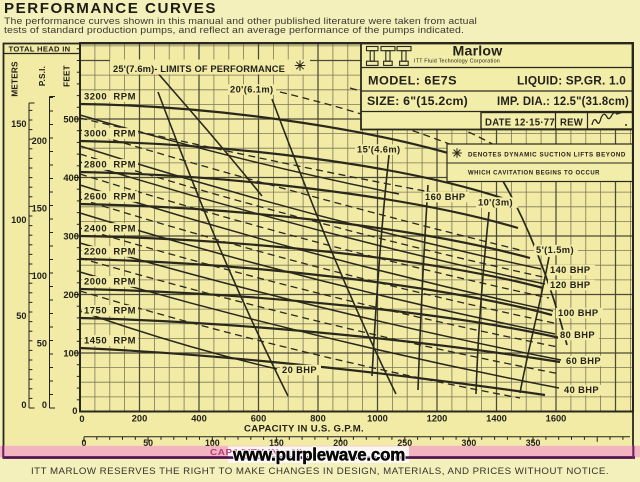  Describe the element at coordinates (110, 97) in the screenshot. I see `svg-text: 3200 RPM` at that location.